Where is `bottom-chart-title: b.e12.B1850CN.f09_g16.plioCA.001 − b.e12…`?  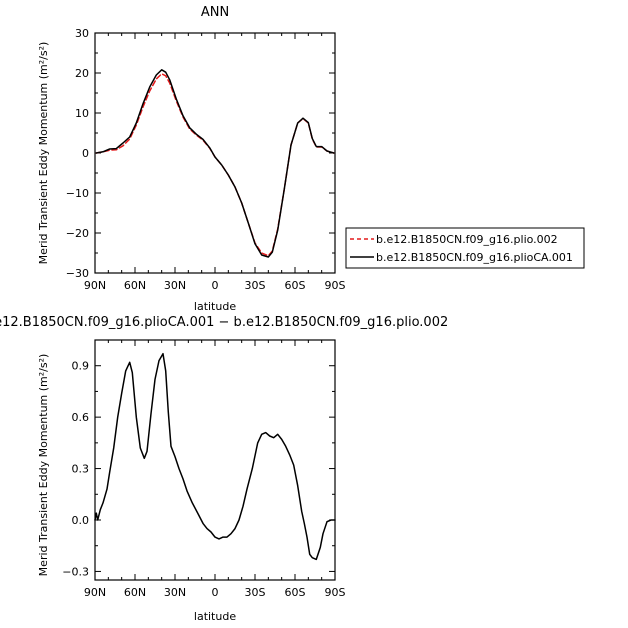 bottom-chart-title: b.e12.B1850CN.f09_g16.plioCA.001 − b.e12… is located at coordinates (224, 322).